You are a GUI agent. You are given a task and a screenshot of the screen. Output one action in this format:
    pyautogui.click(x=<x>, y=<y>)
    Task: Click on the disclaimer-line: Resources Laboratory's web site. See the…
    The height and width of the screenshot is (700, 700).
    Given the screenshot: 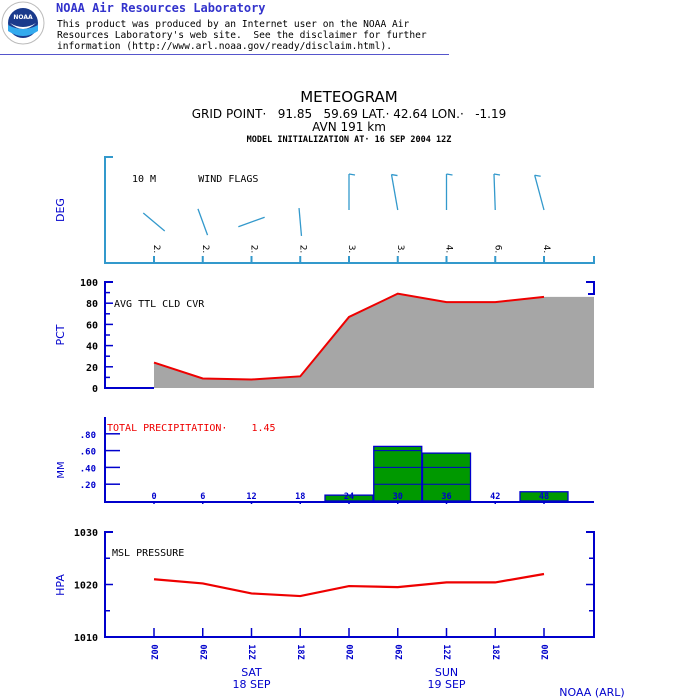 What is the action you would take?
    pyautogui.click(x=242, y=35)
    